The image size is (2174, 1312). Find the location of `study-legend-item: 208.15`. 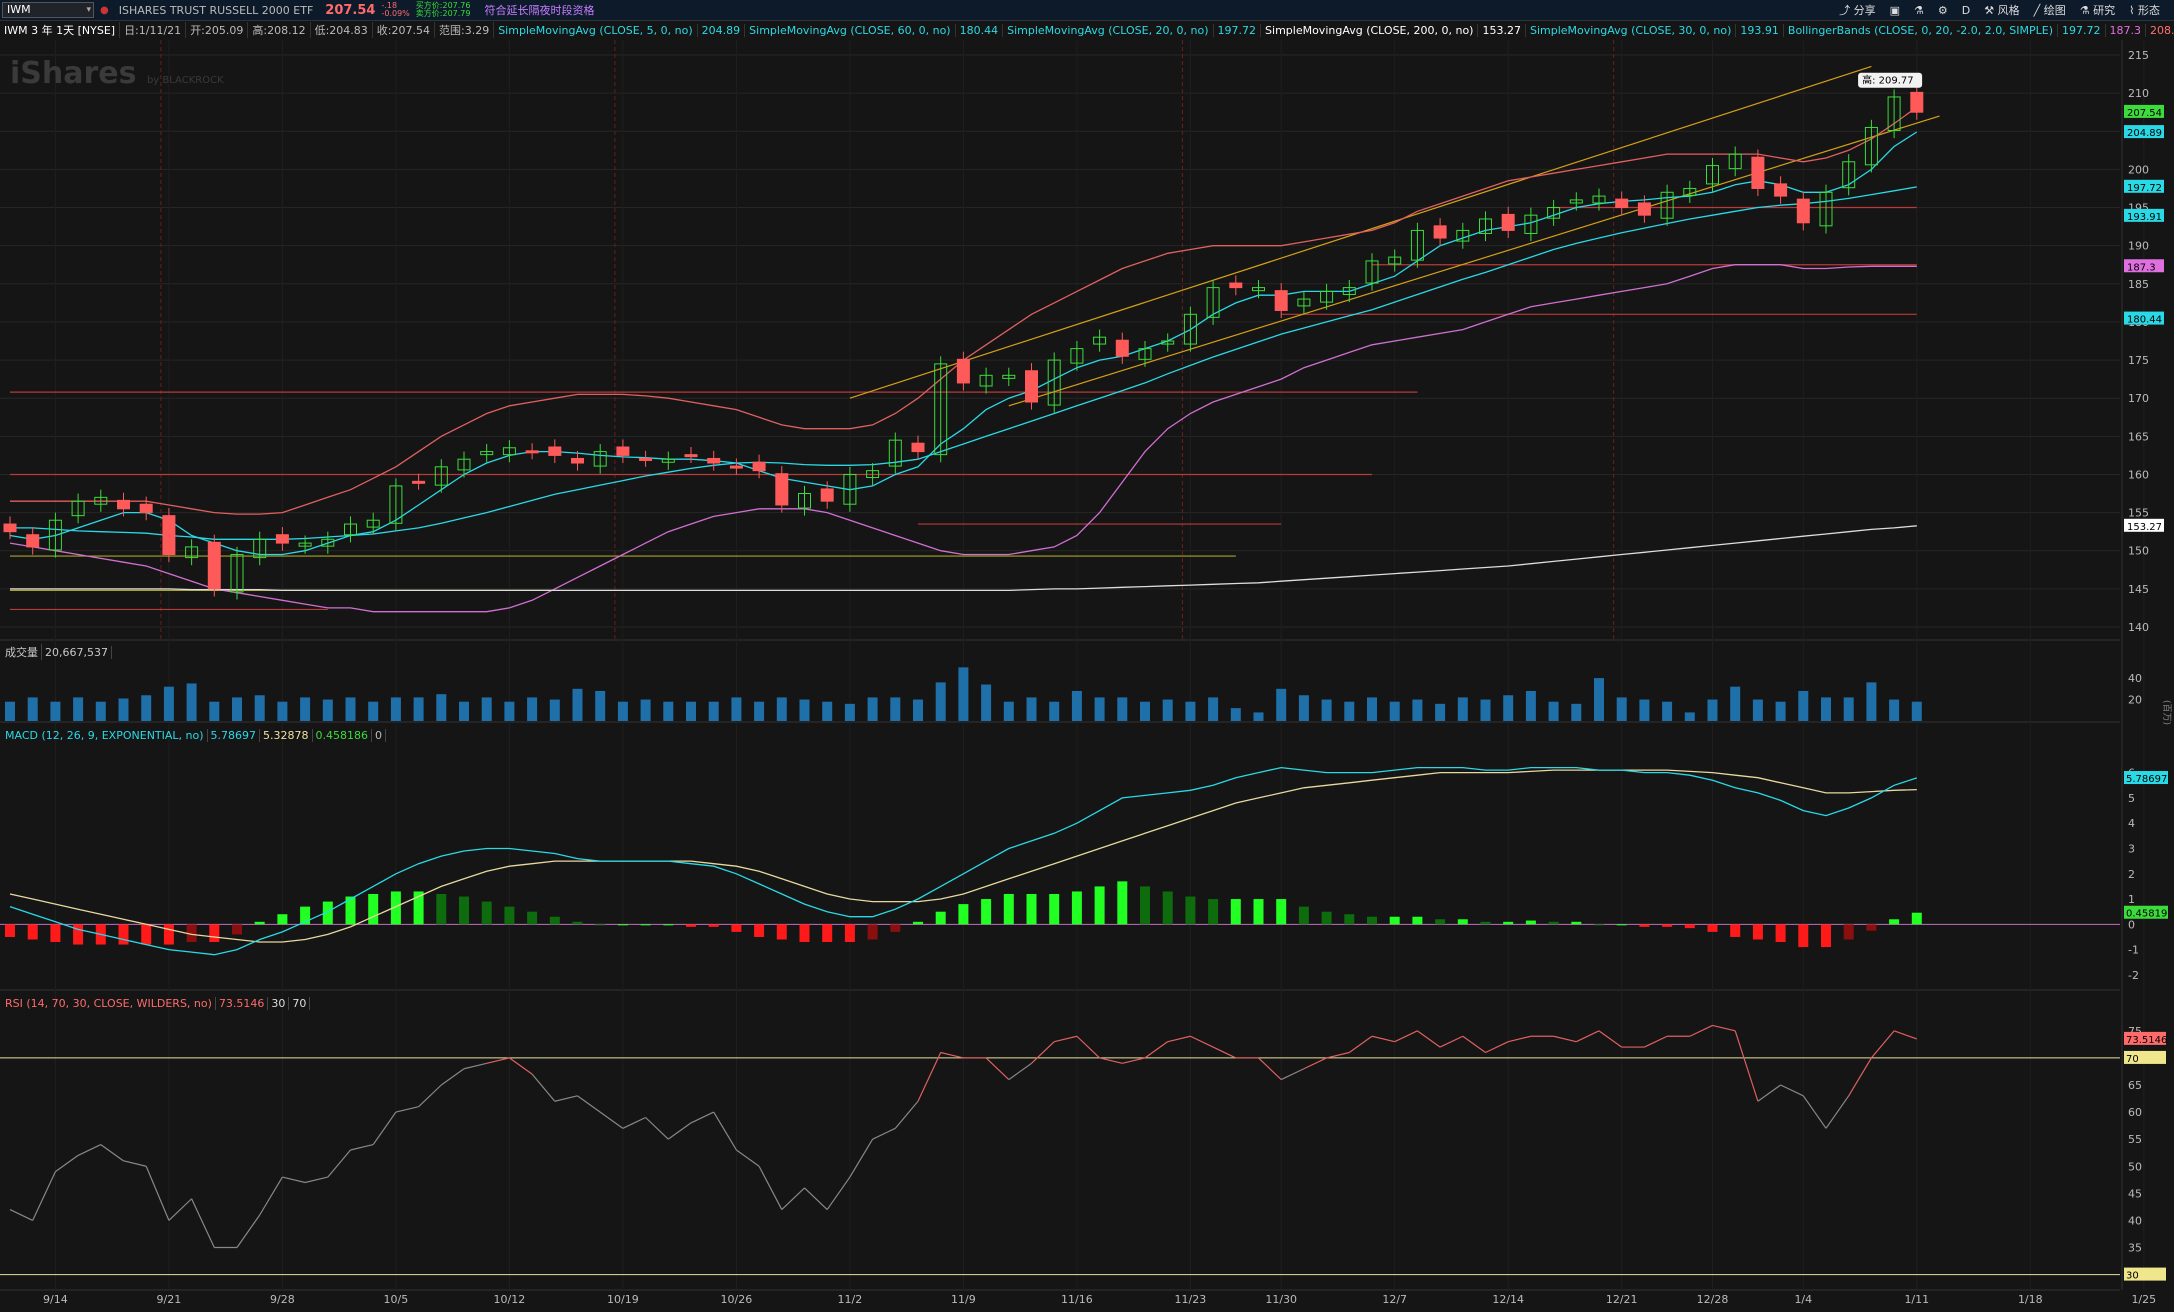

study-legend-item: 208.15 is located at coordinates (2160, 30).